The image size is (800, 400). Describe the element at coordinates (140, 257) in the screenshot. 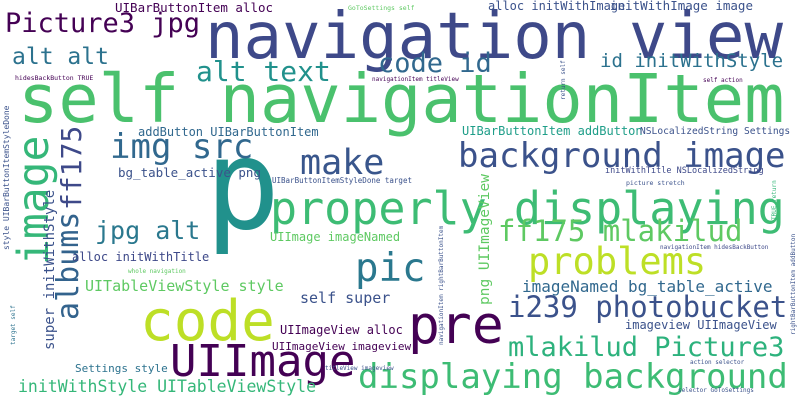

I see `word: alloc initWithTitle` at that location.